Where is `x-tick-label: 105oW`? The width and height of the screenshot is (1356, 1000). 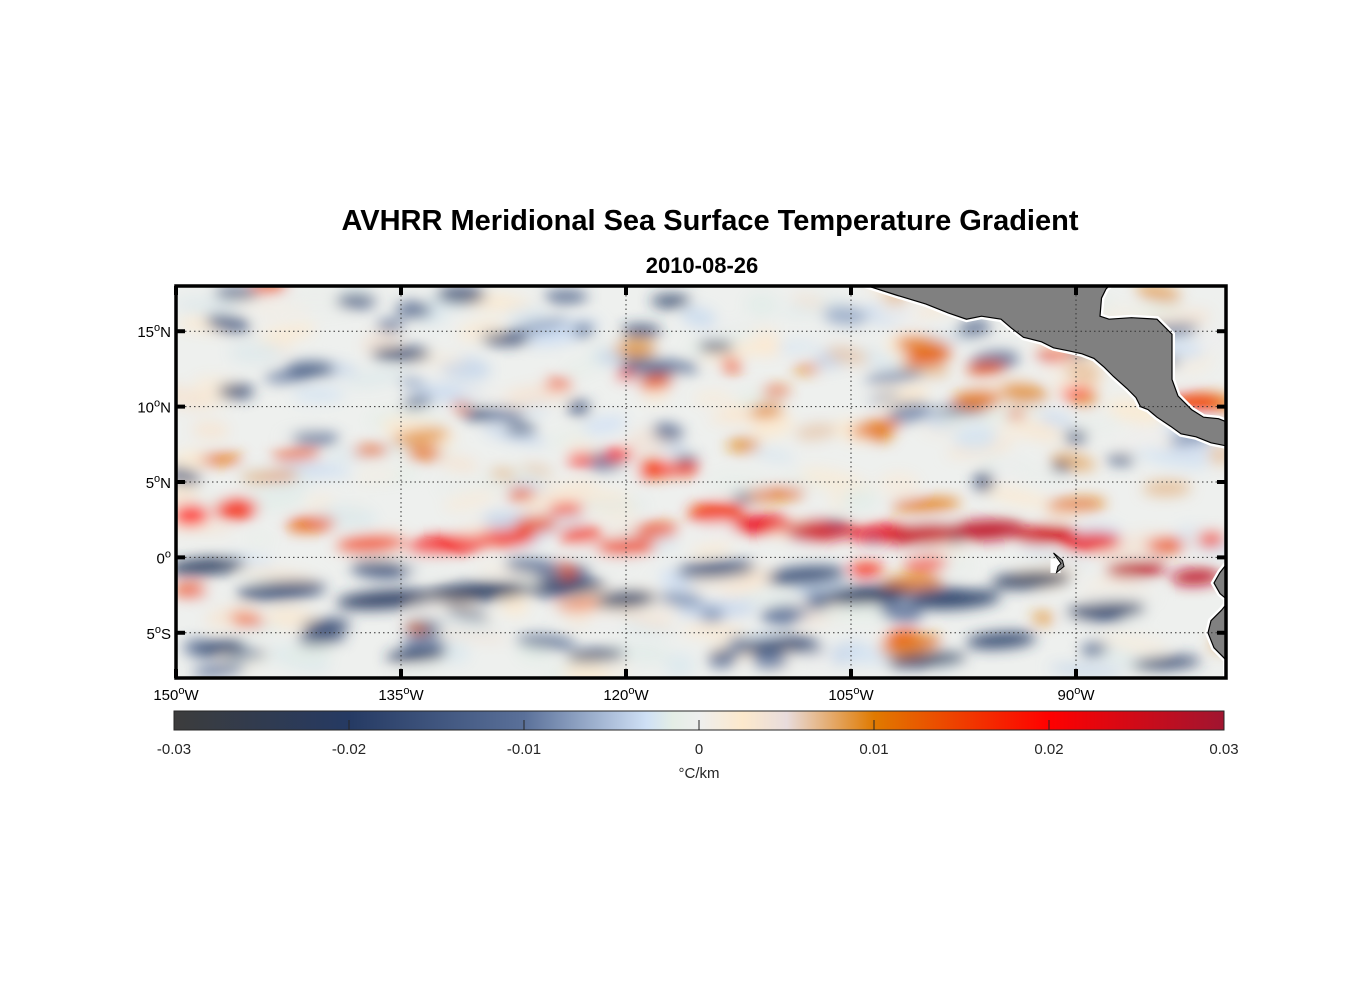 x-tick-label: 105oW is located at coordinates (851, 694).